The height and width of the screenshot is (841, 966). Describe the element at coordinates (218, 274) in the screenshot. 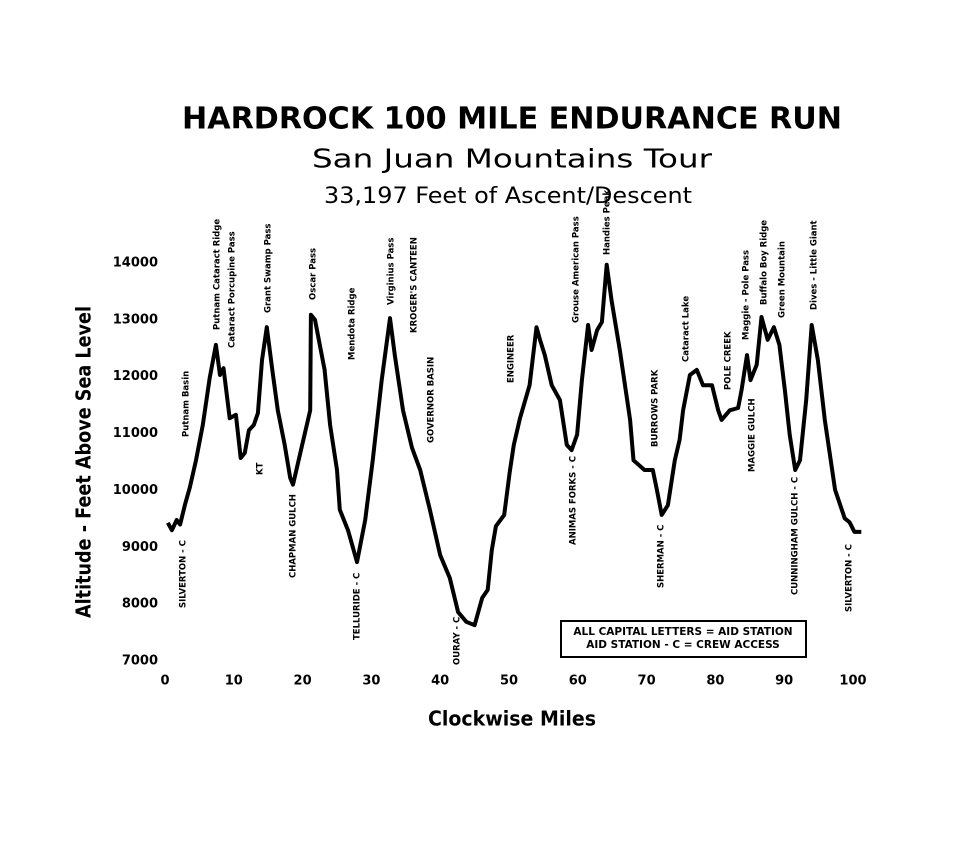

I see `annotation: Putnam Cataract Ridge` at that location.